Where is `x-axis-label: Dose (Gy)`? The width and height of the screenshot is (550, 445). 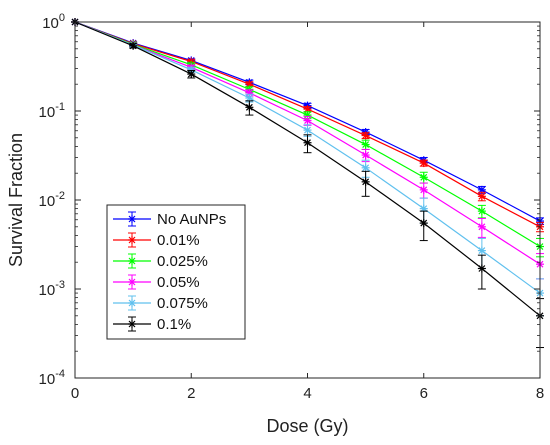
x-axis-label: Dose (Gy) is located at coordinates (307, 426).